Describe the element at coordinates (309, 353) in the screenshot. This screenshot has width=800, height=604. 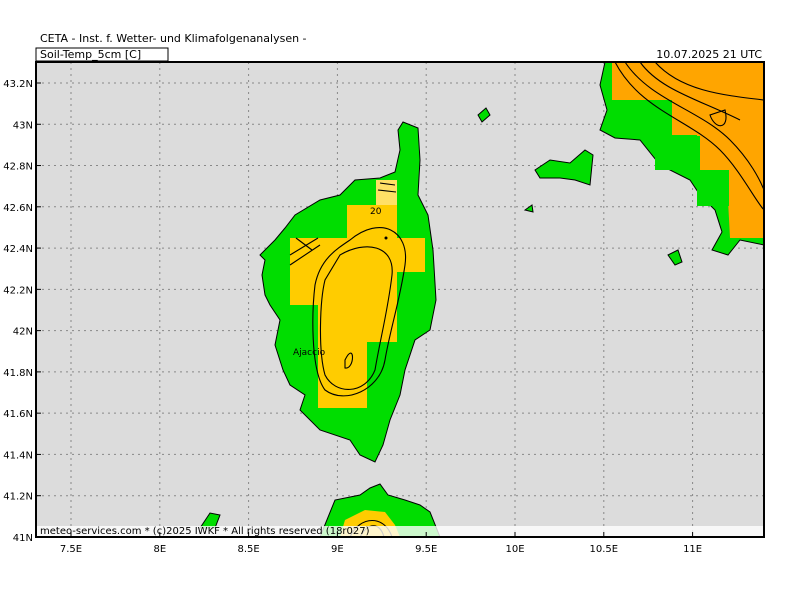
I see `place-label: Ajaccio` at that location.